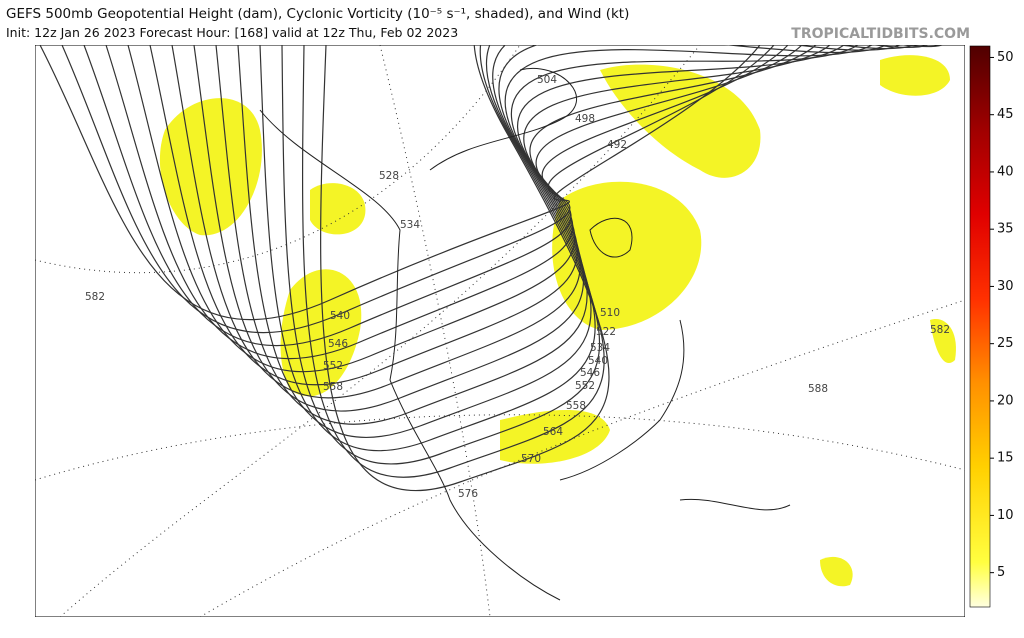 This screenshot has height=638, width=1024. Describe the element at coordinates (606, 332) in the screenshot. I see `contour-label: 522` at that location.